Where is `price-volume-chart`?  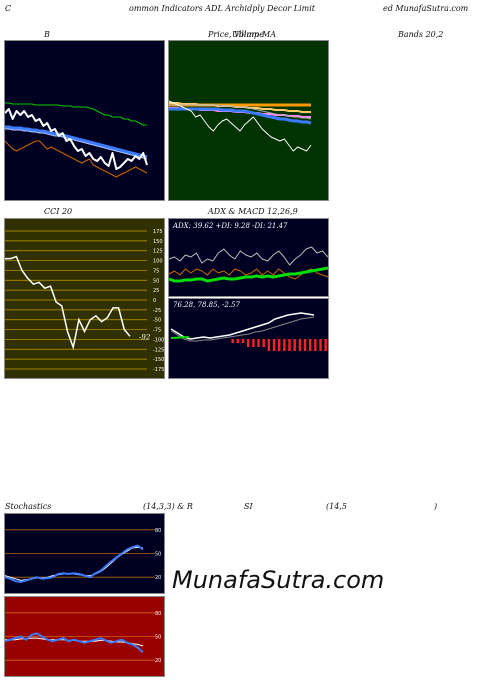 price-volume-chart is located at coordinates (240, 126).